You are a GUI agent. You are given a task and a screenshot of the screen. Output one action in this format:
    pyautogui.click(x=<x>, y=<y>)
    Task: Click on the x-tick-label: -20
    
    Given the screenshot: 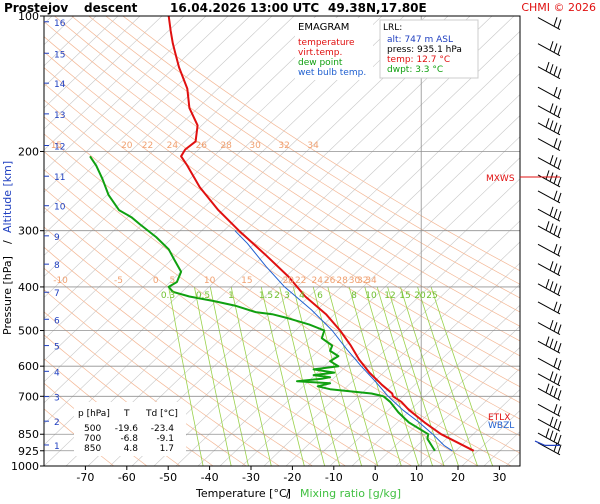 What is the action you would take?
    pyautogui.click(x=292, y=477)
    